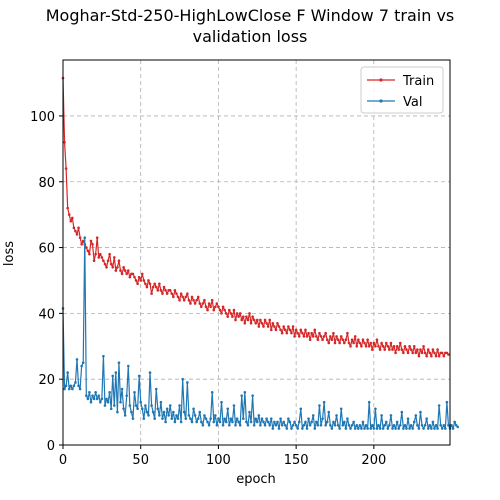 The width and height of the screenshot is (500, 500). I want to click on x-tick-label: 200, so click(373, 460).